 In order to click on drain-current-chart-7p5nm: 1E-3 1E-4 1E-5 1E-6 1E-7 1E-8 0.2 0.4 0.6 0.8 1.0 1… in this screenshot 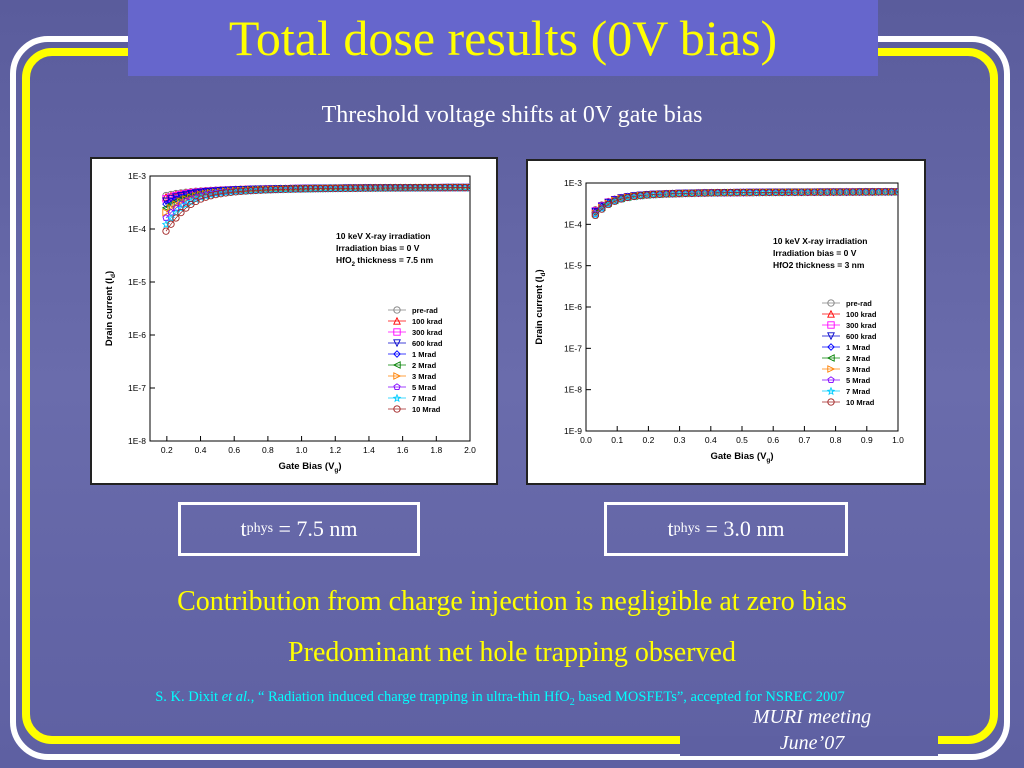, I will do `click(290, 322)`.